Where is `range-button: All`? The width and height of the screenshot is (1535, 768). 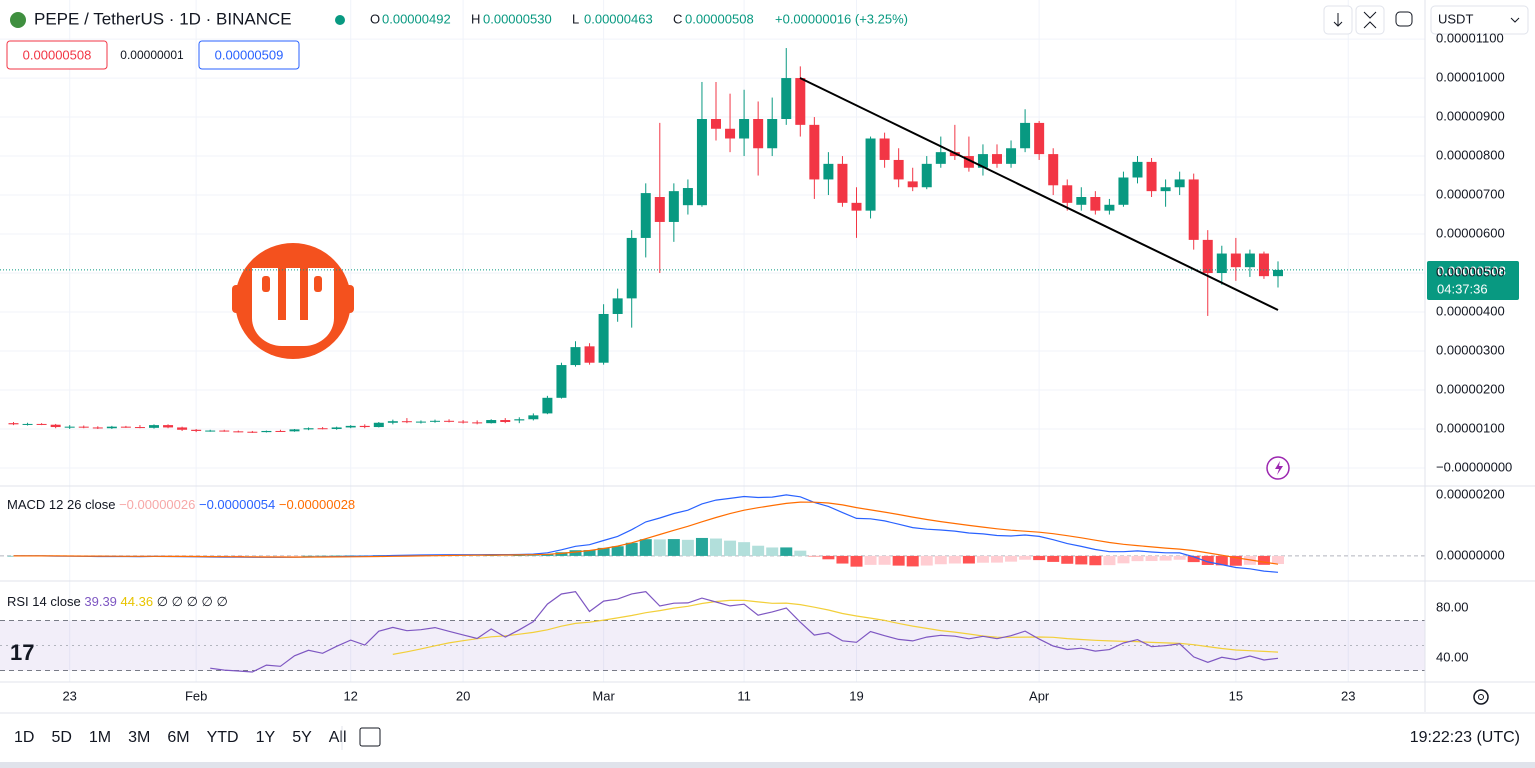 range-button: All is located at coordinates (338, 737).